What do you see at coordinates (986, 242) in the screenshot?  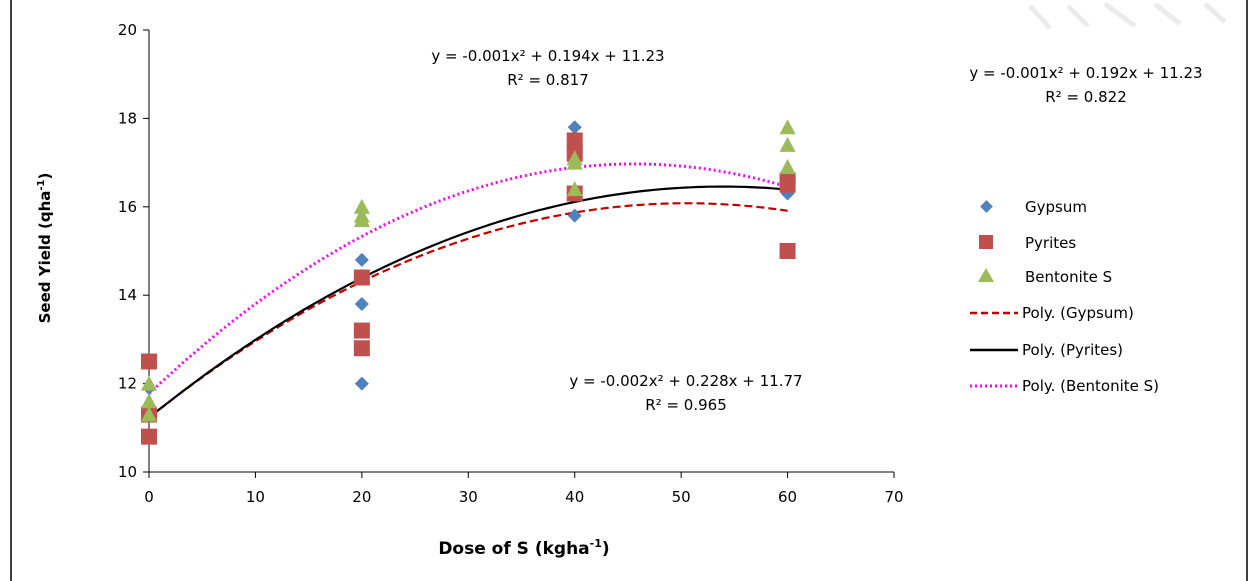 I see `square-marker-icon` at bounding box center [986, 242].